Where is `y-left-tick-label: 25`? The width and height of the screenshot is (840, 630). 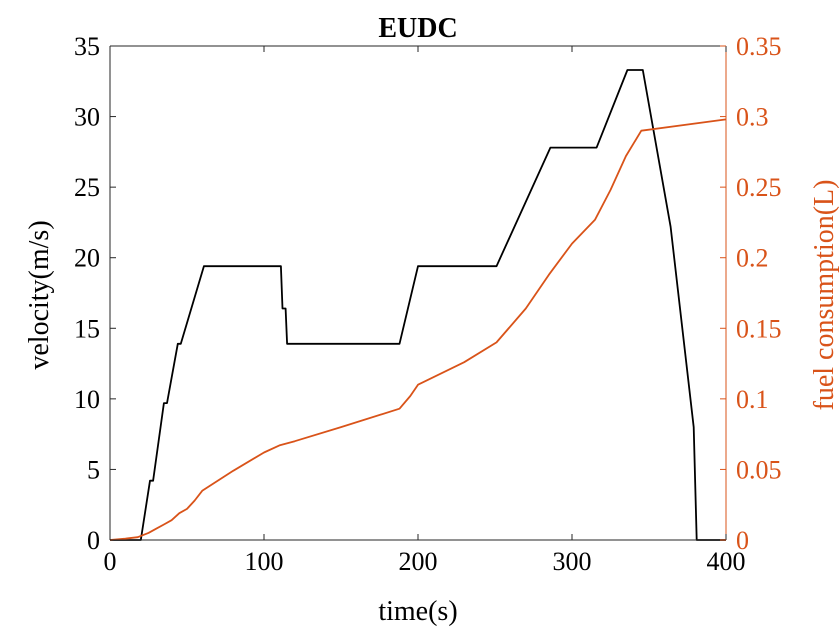
y-left-tick-label: 25 is located at coordinates (87, 187).